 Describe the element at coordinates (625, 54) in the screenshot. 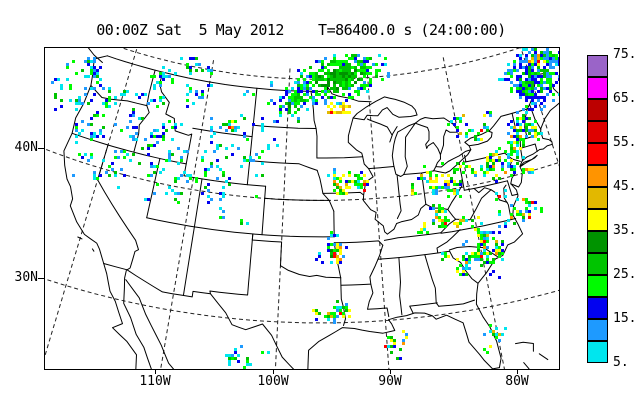

I see `colorbar-label-75.: 75.` at that location.